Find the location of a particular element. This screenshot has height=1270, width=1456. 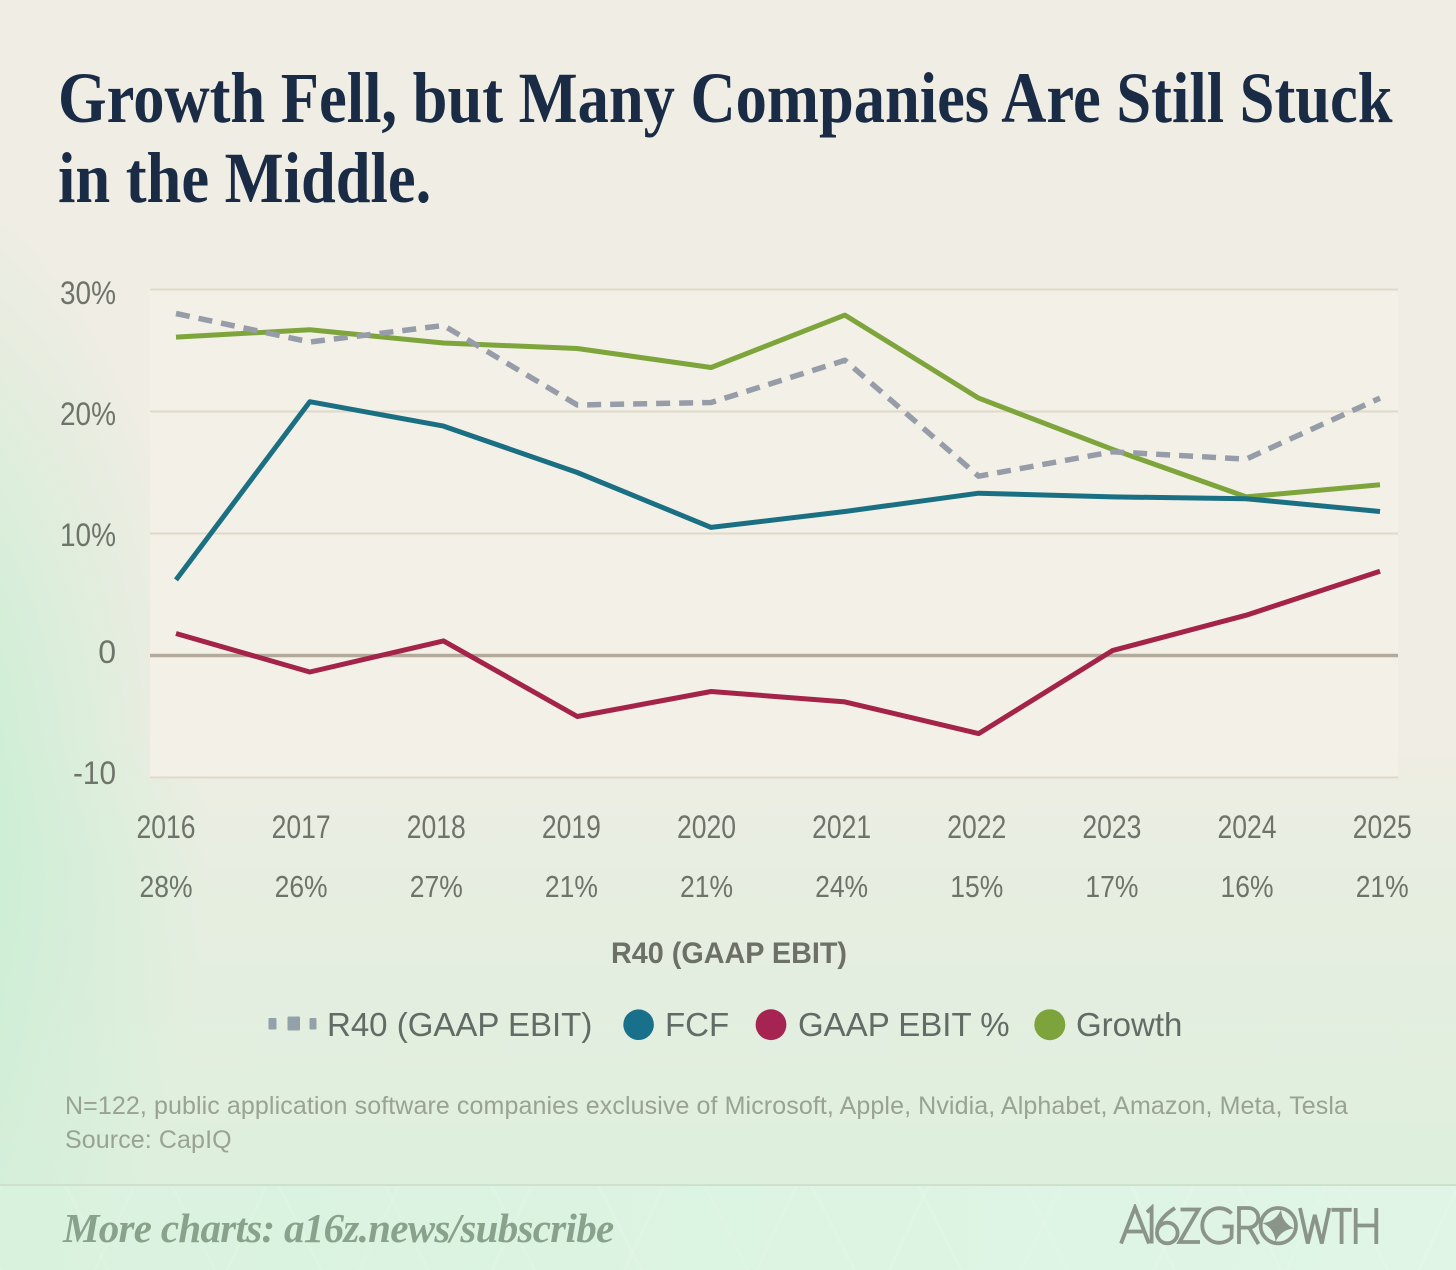

svg-text: 2022 is located at coordinates (976, 827).